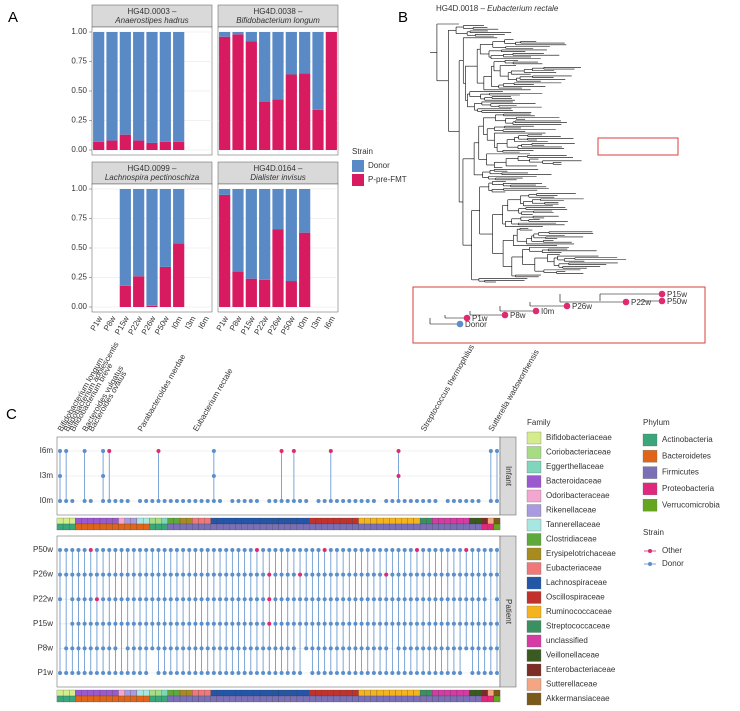 The height and width of the screenshot is (711, 740). Describe the element at coordinates (97, 323) in the screenshot. I see `x-tick-label: P1w` at that location.